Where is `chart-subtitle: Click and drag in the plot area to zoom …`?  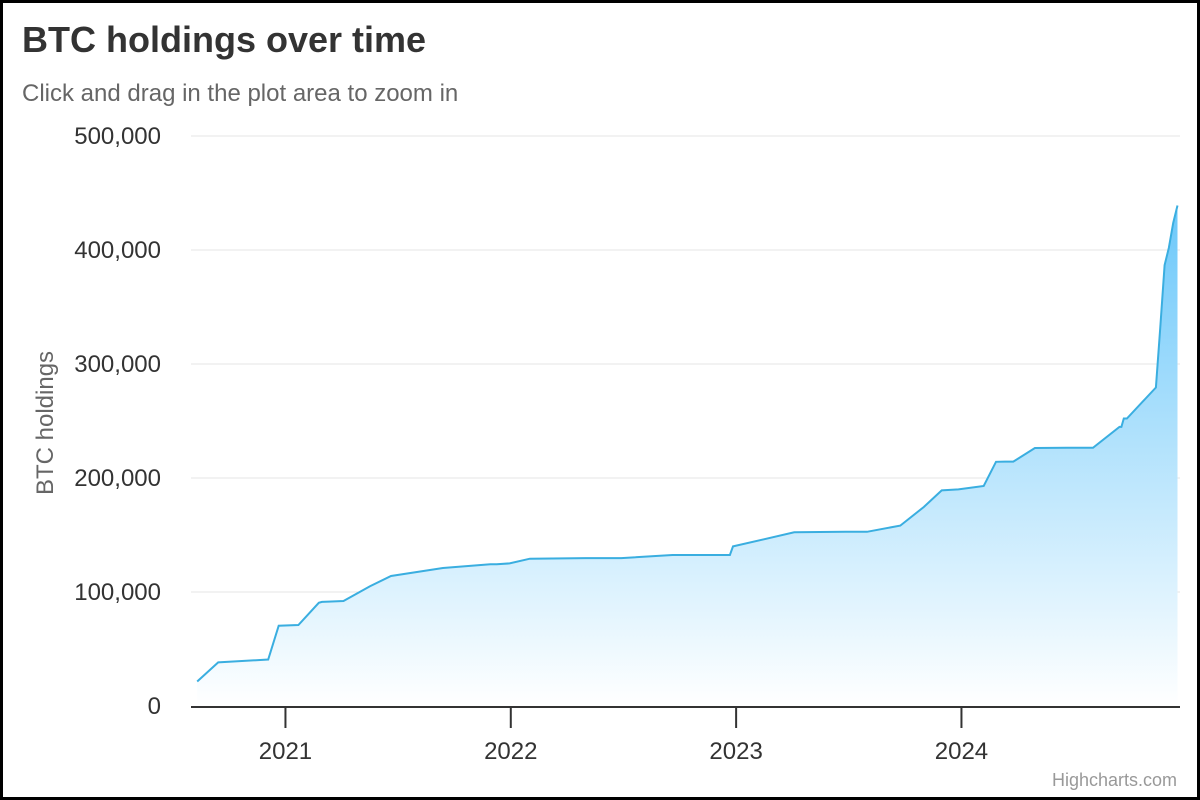 chart-subtitle: Click and drag in the plot area to zoom … is located at coordinates (240, 93).